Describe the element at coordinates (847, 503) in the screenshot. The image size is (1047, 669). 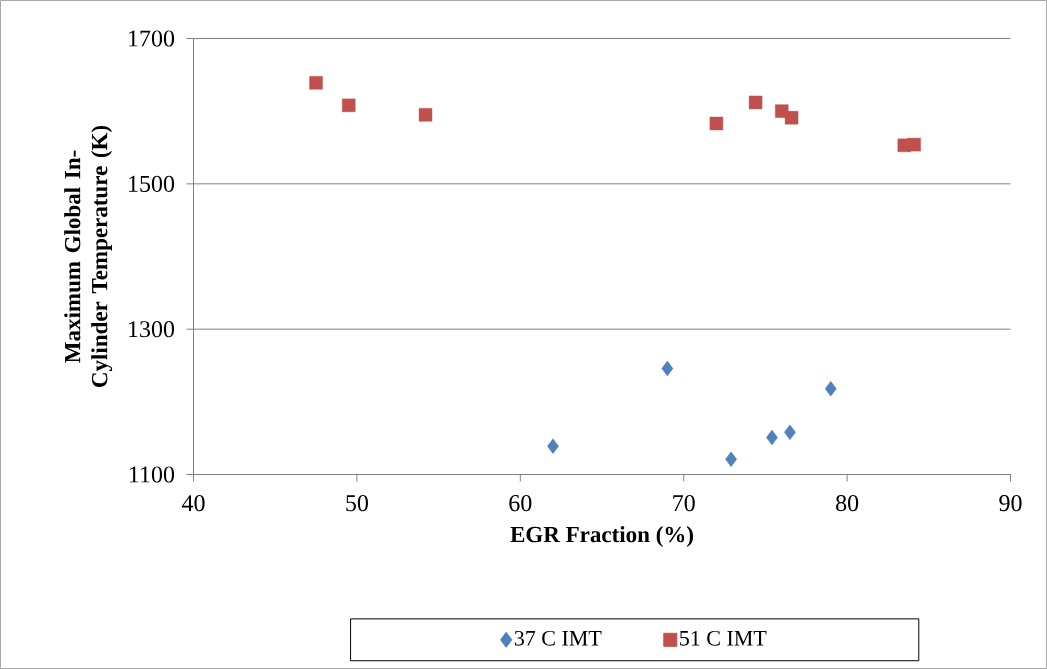
I see `x-tick-label: 80` at that location.